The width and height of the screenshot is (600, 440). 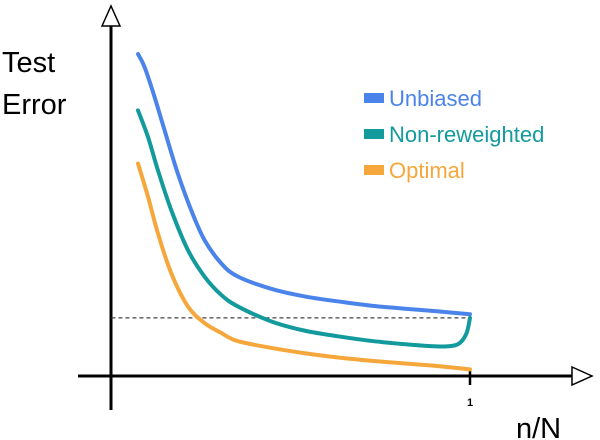 What do you see at coordinates (111, 15) in the screenshot?
I see `y-axis-arrowhead` at bounding box center [111, 15].